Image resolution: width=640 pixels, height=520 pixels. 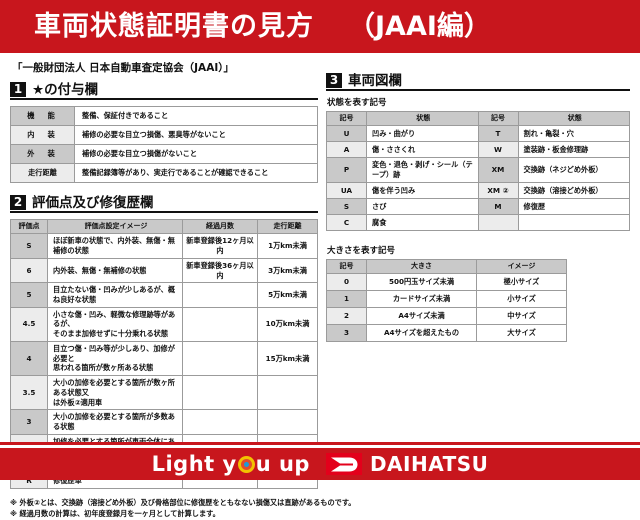 What do you see at coordinates (115, 295) in the screenshot?
I see `evaluation-score-description: 目立たない傷・凹みが少しあるが、概ね良好な状態` at bounding box center [115, 295].